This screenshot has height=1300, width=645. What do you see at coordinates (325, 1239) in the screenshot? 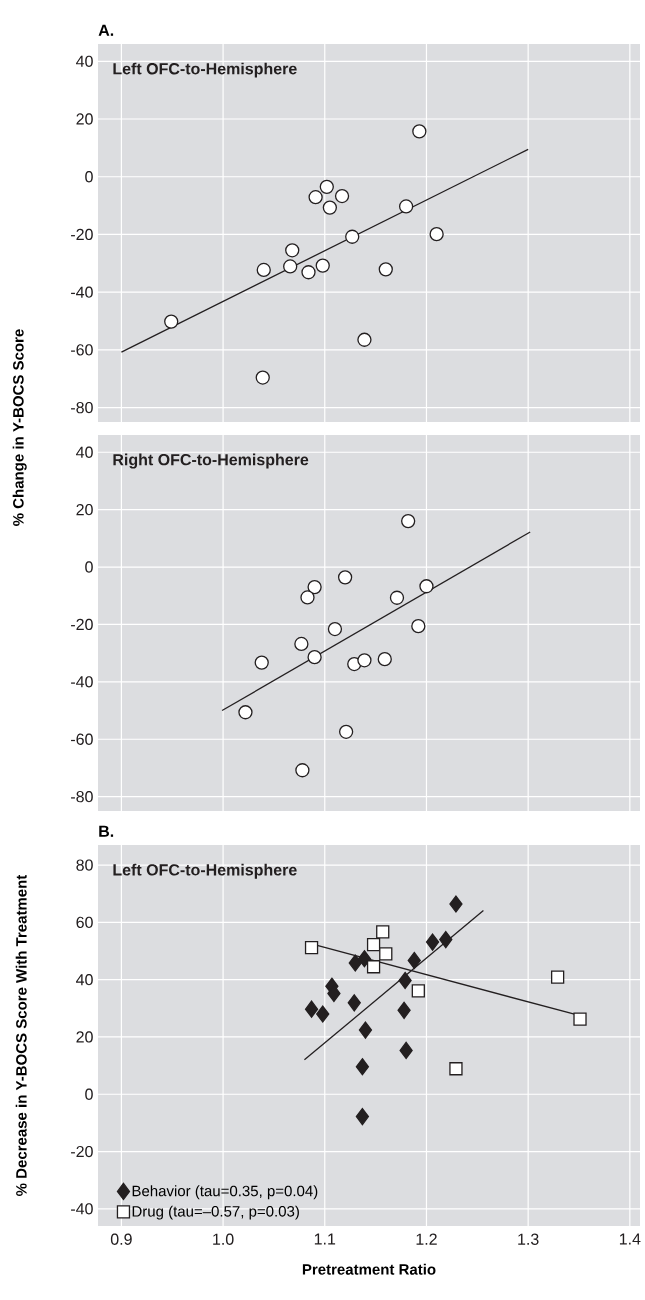
I see `x-tick-label: 1.1` at bounding box center [325, 1239].